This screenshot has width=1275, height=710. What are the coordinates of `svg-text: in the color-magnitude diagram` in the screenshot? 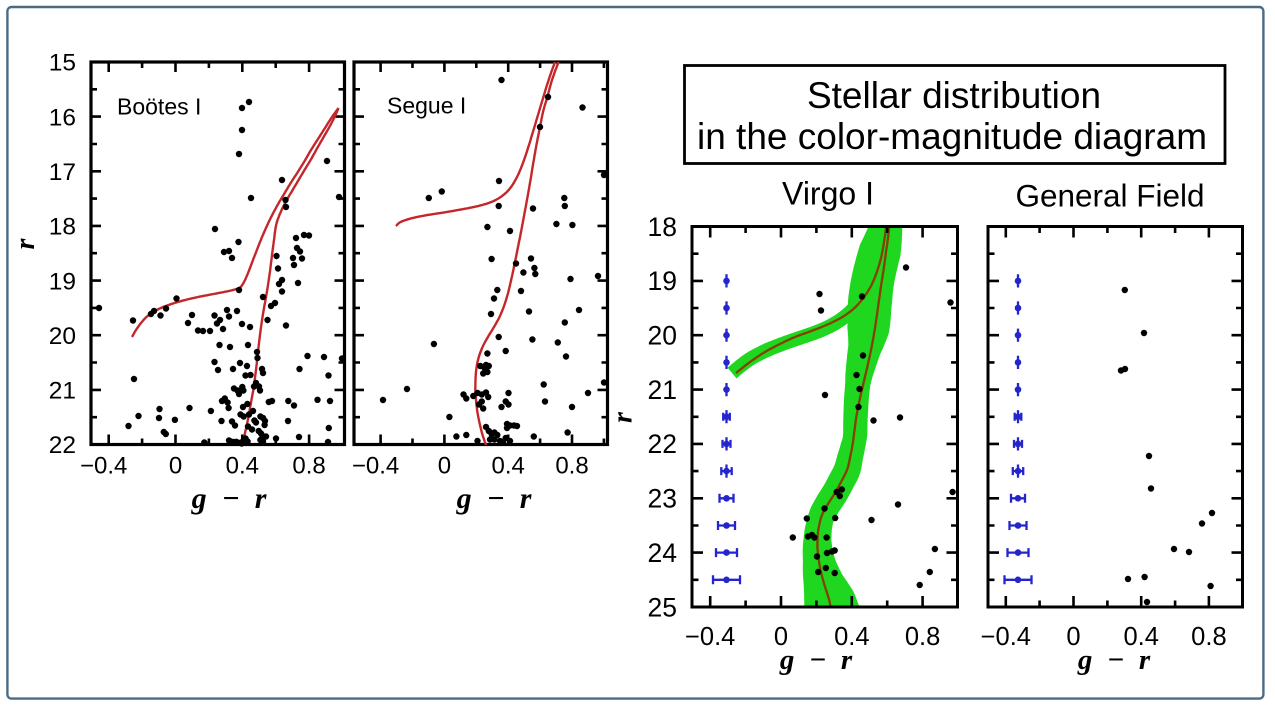 It's located at (952, 136).